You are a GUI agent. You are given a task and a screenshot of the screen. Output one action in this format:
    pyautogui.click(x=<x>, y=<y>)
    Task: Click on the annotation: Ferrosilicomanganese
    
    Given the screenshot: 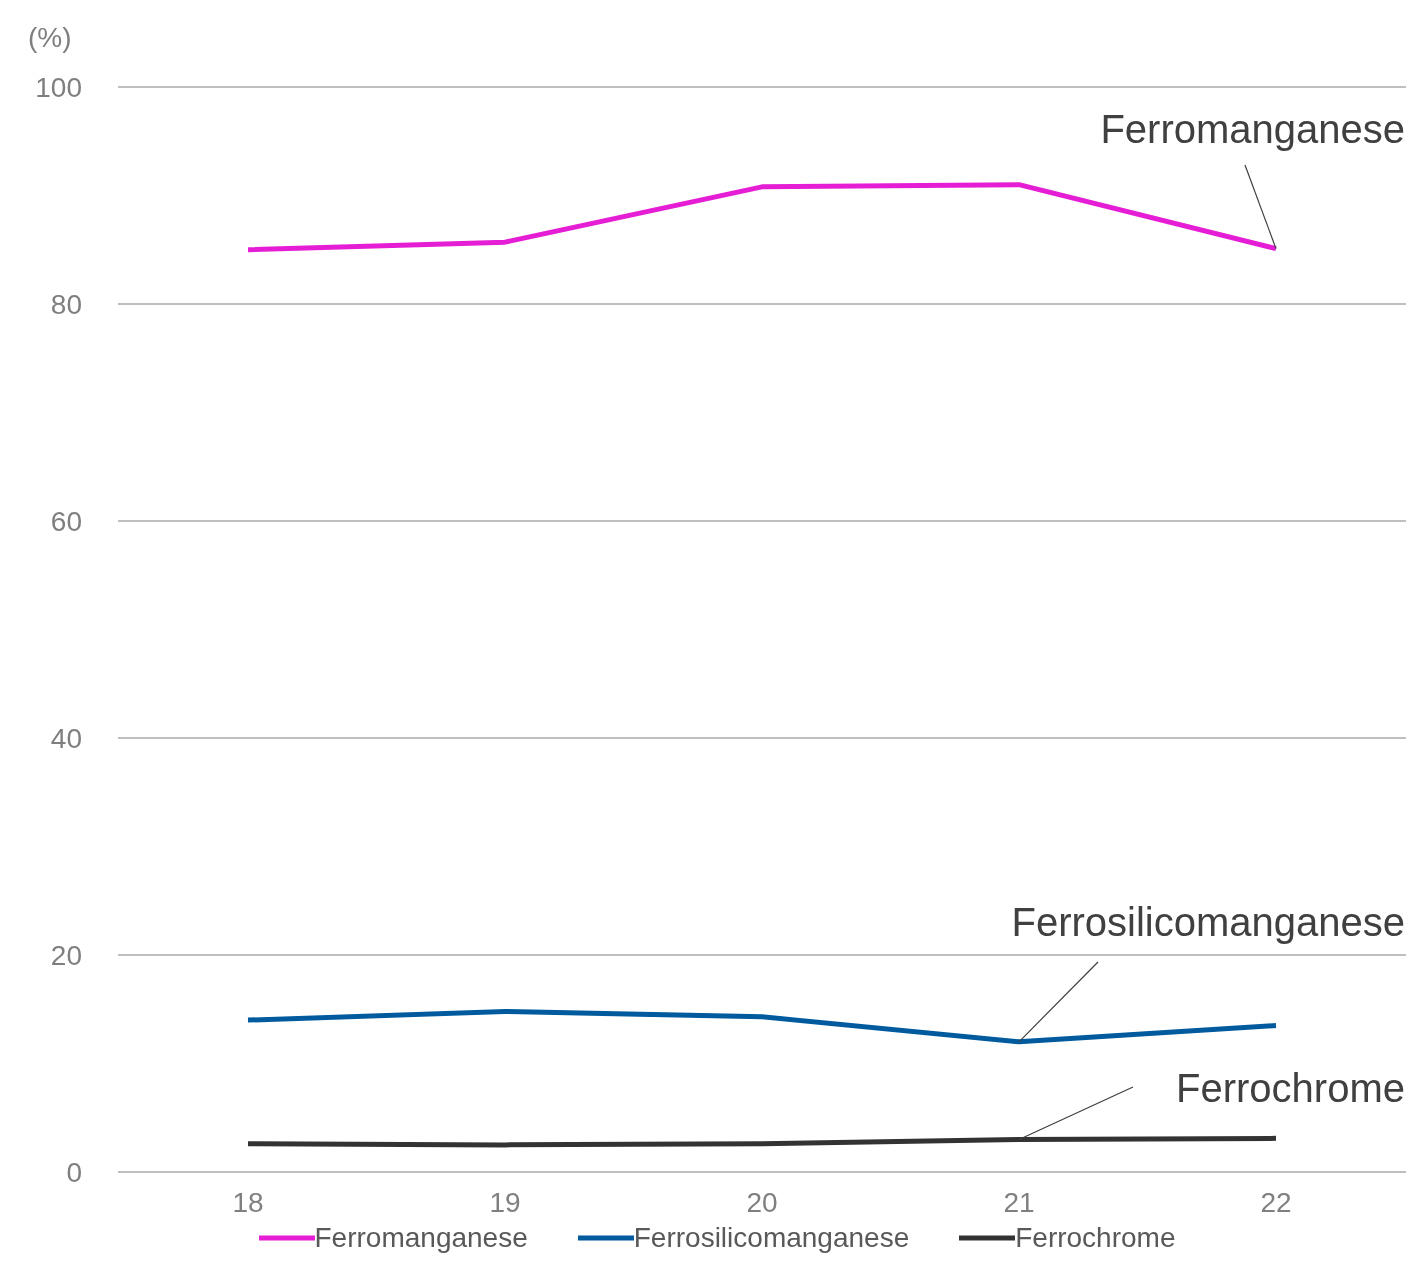 What is the action you would take?
    pyautogui.click(x=1208, y=922)
    